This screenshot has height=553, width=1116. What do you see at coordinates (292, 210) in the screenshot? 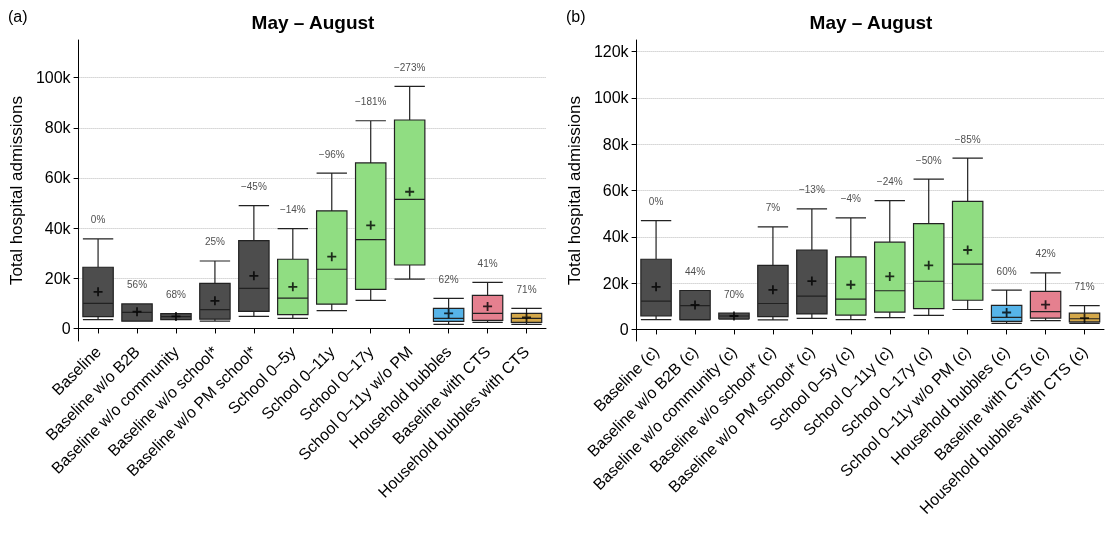
I see `text: −14%` at bounding box center [292, 210].